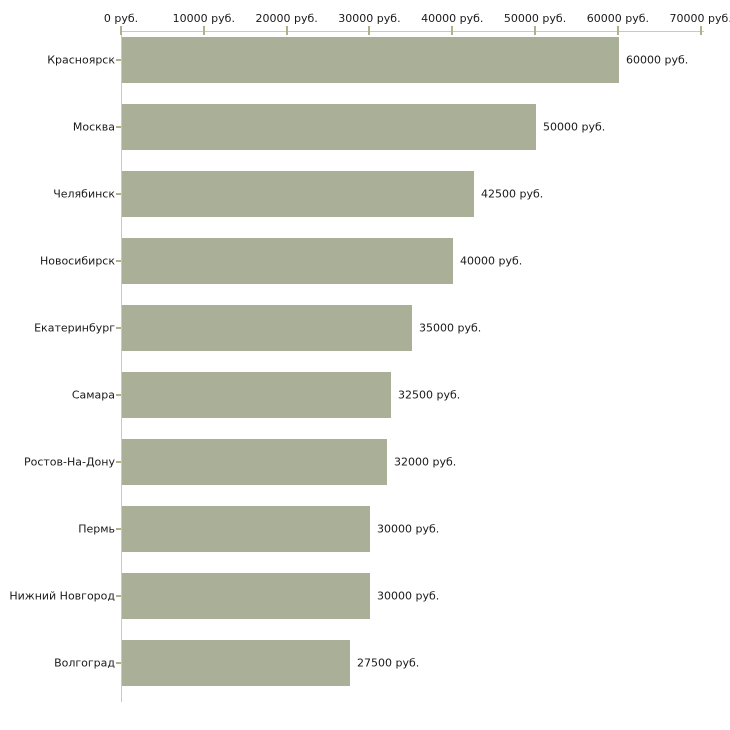 This screenshot has height=730, width=730. Describe the element at coordinates (93, 127) in the screenshot. I see `bar-label: Москва` at that location.